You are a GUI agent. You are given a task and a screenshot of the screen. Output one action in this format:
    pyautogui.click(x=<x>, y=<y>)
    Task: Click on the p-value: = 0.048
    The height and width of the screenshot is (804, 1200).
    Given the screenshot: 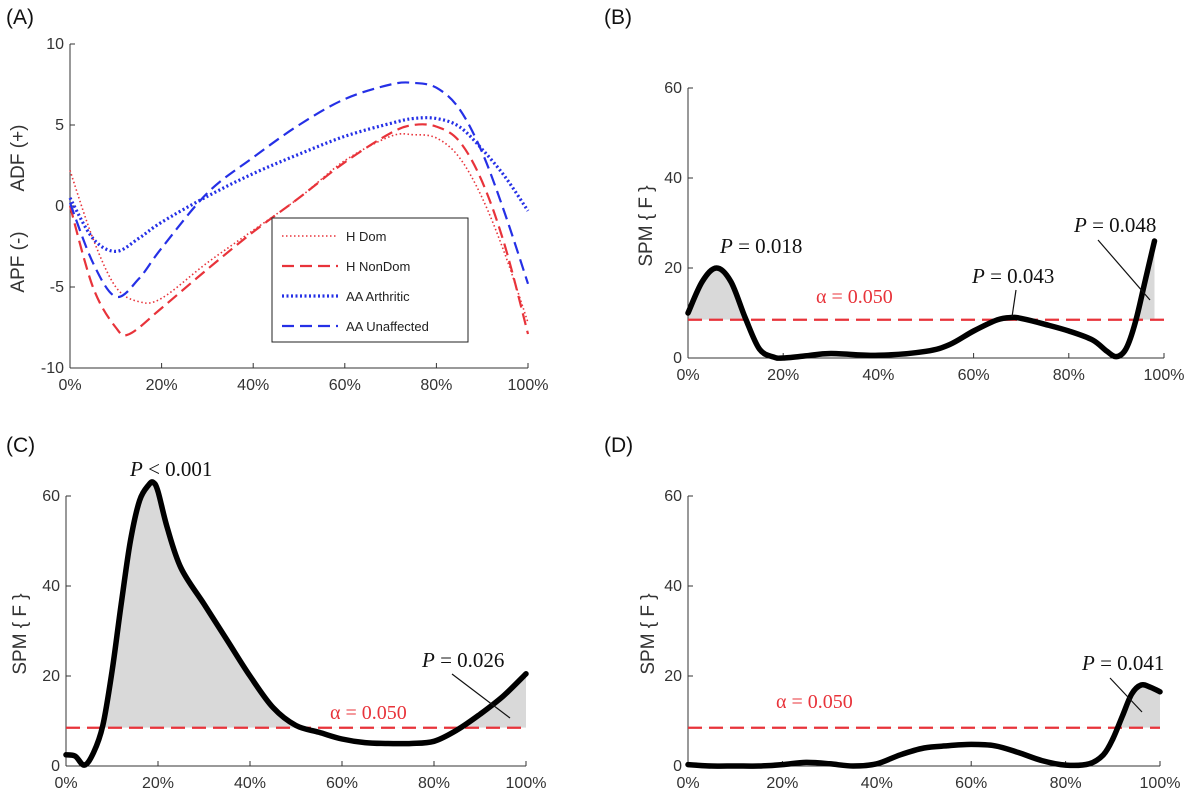 What is the action you would take?
    pyautogui.click(x=1122, y=225)
    